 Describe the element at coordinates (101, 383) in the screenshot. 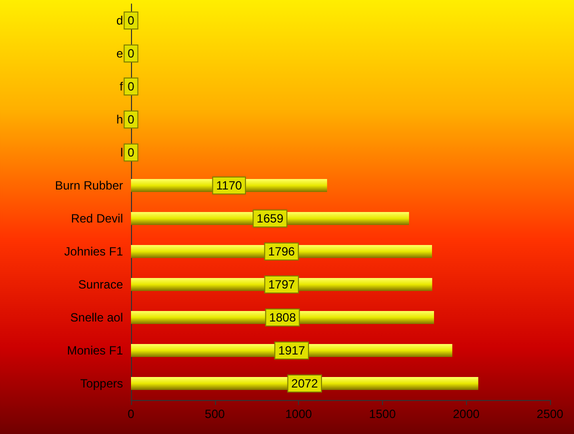

I see `y-tick-label: Toppers` at that location.